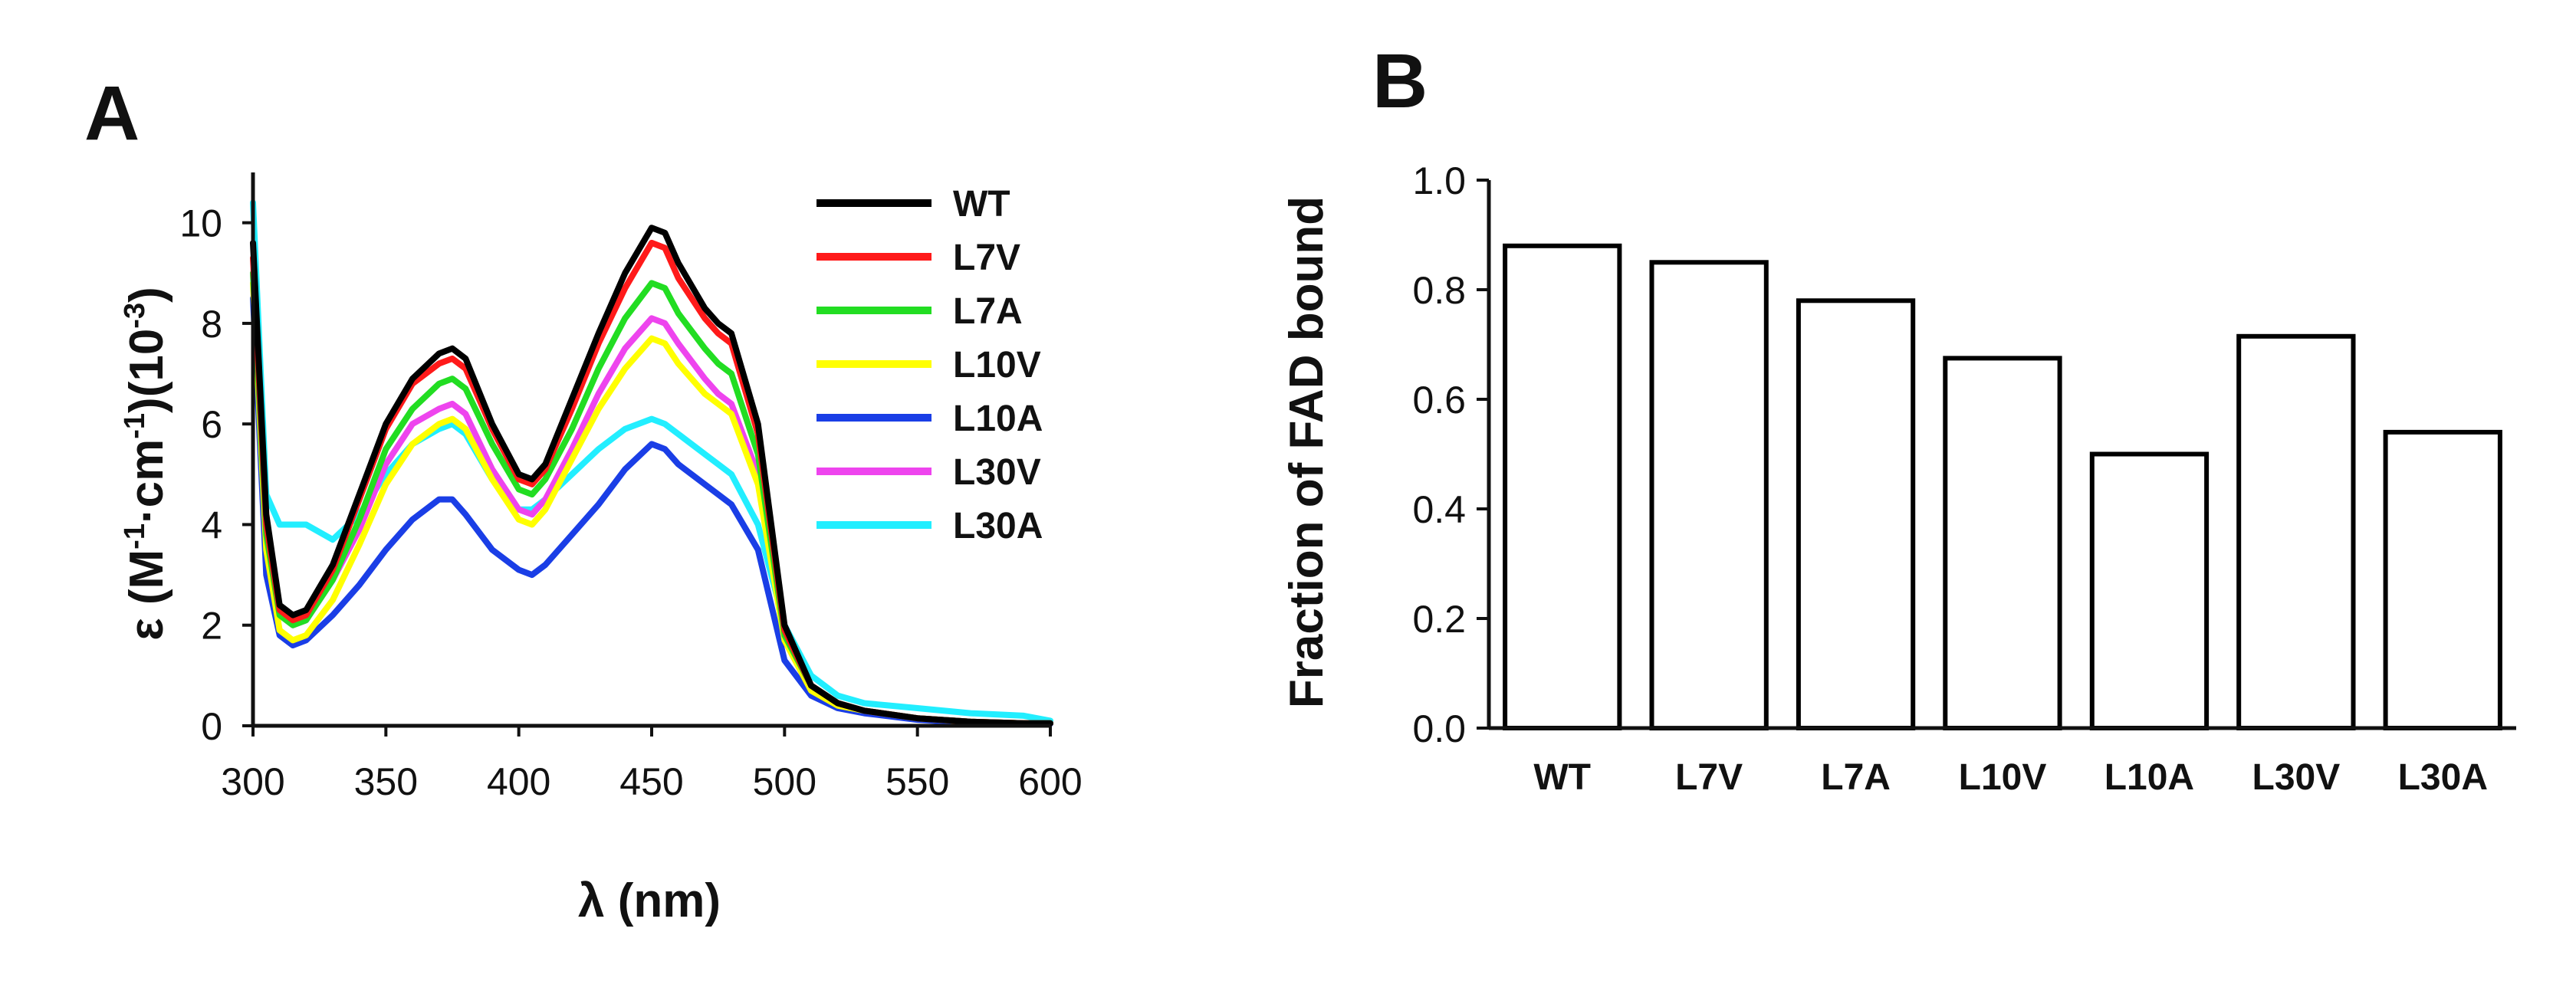  What do you see at coordinates (998, 419) in the screenshot?
I see `legend-label-l10a: L10A` at bounding box center [998, 419].